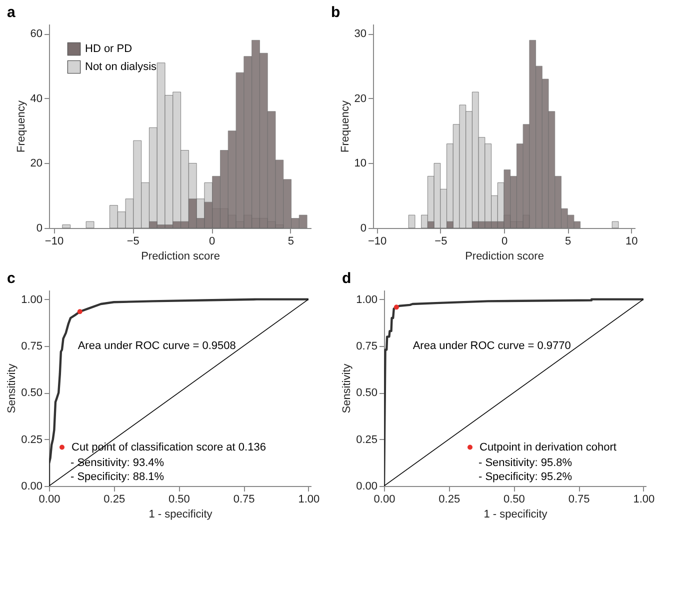 The width and height of the screenshot is (677, 591). I want to click on legend-label: Cutpoint in derivation cohort, so click(548, 447).